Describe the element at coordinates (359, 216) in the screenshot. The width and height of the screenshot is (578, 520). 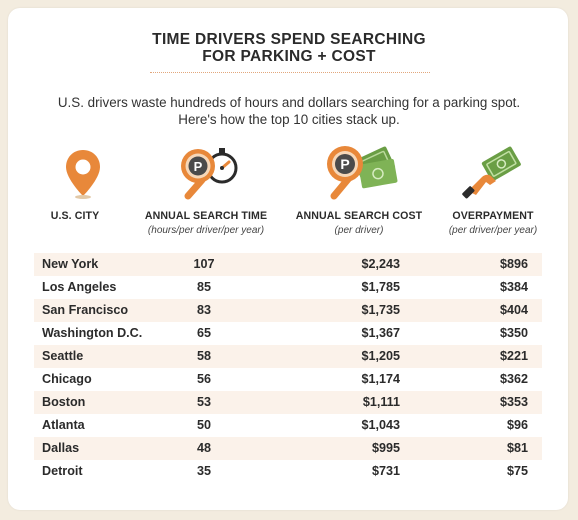
I see `col-header-cost: ANNUAL SEARCH COST` at that location.